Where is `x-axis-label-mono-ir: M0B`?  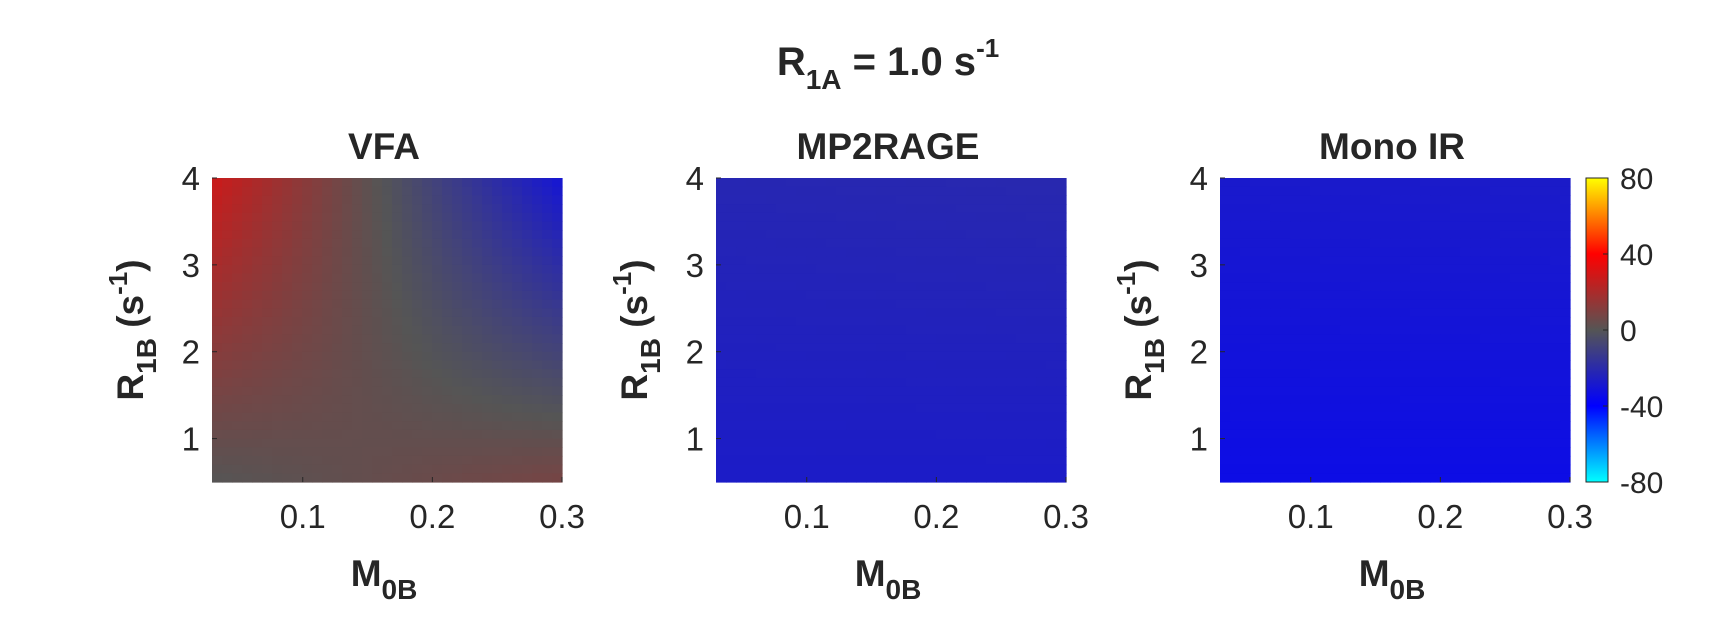
x-axis-label-mono-ir: M0B is located at coordinates (1392, 579).